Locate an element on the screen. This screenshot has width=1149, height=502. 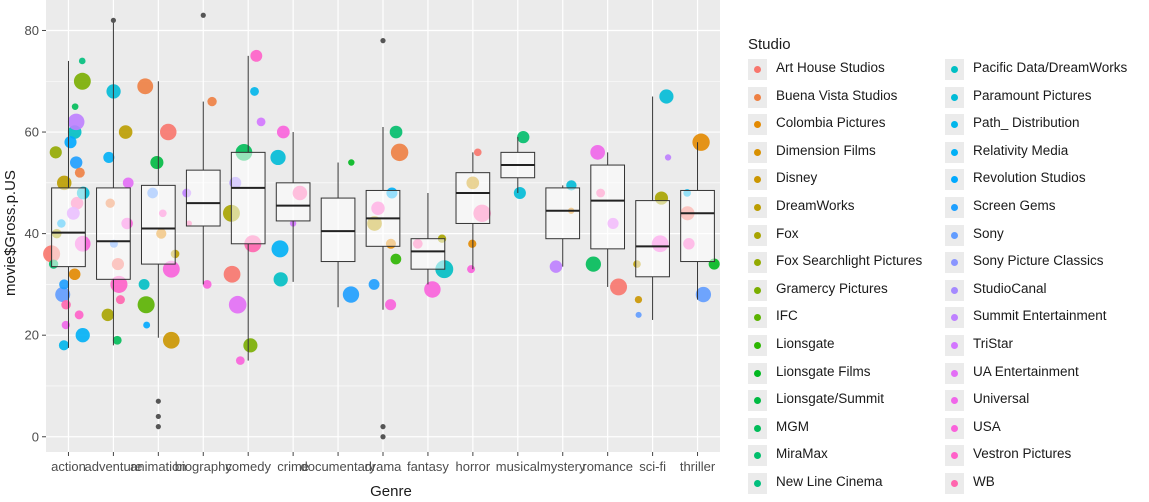
legend-label: WB is located at coordinates (984, 481).